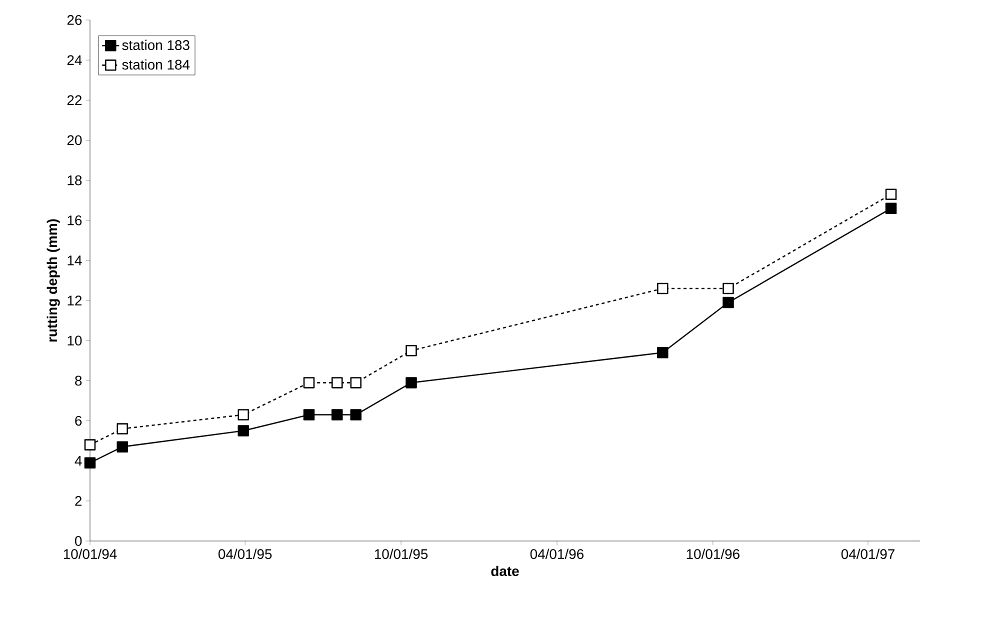 Image resolution: width=989 pixels, height=625 pixels. I want to click on y-tick-label: 16, so click(75, 220).